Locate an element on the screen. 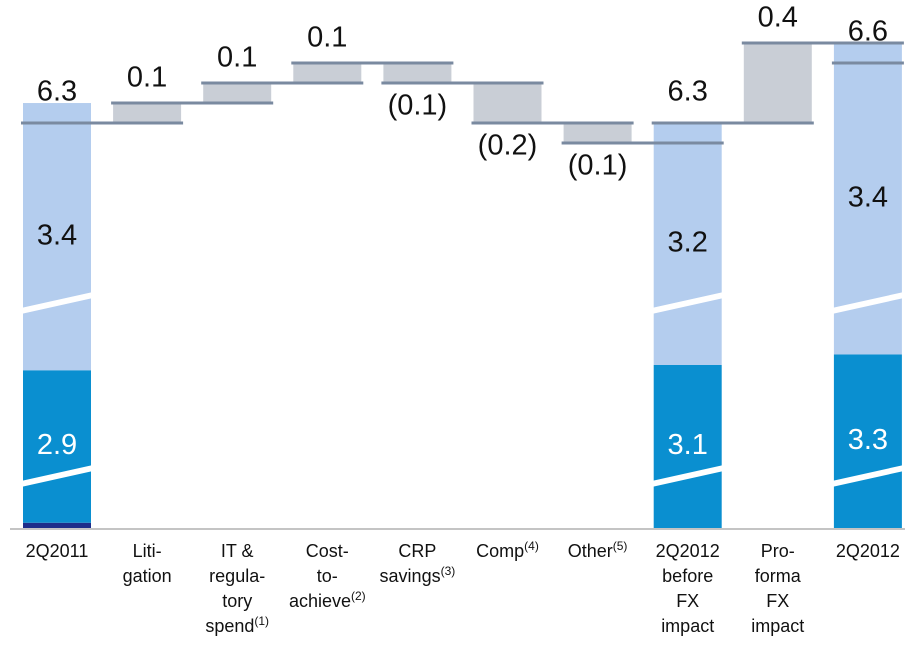 The height and width of the screenshot is (650, 913). x-tick-label-text: Cost- is located at coordinates (327, 551).